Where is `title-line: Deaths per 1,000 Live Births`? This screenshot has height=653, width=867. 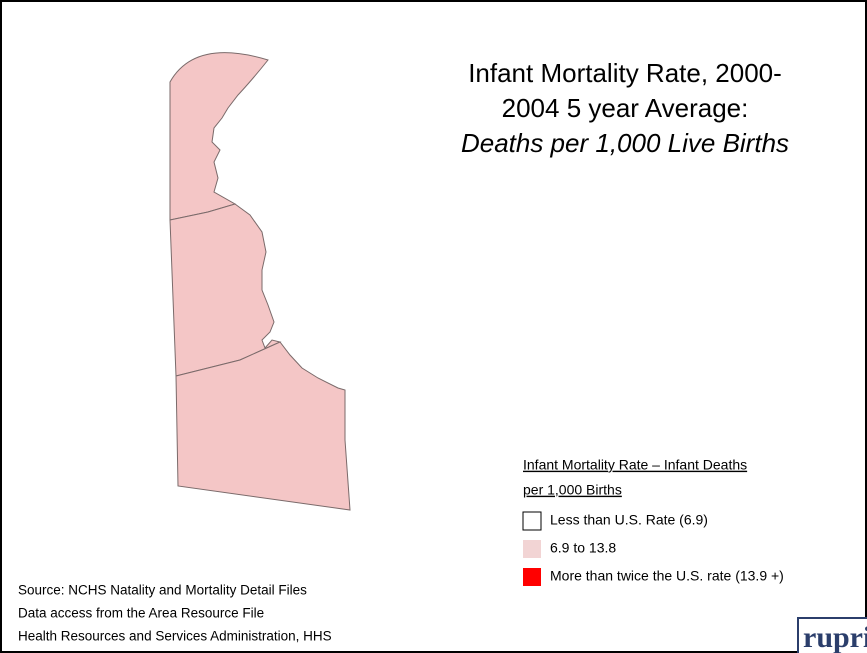
title-line: Deaths per 1,000 Live Births is located at coordinates (625, 143).